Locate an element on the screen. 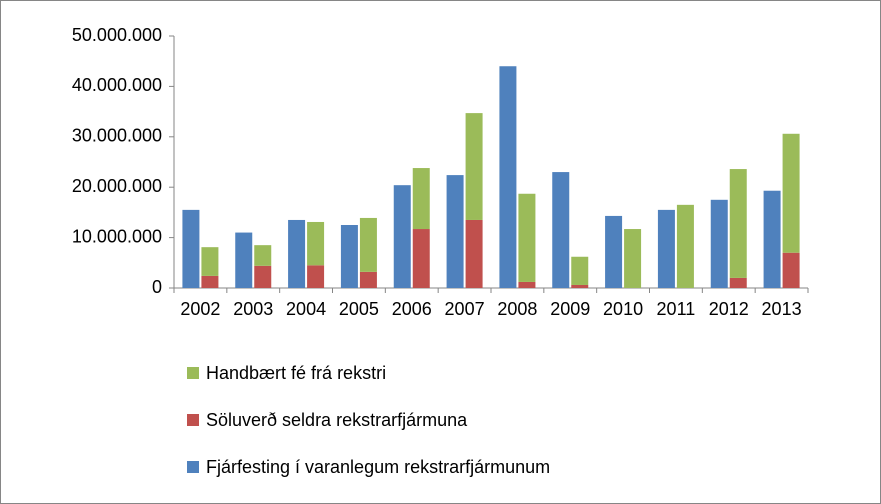 The width and height of the screenshot is (881, 504). x-tick-label: 2003 is located at coordinates (253, 309).